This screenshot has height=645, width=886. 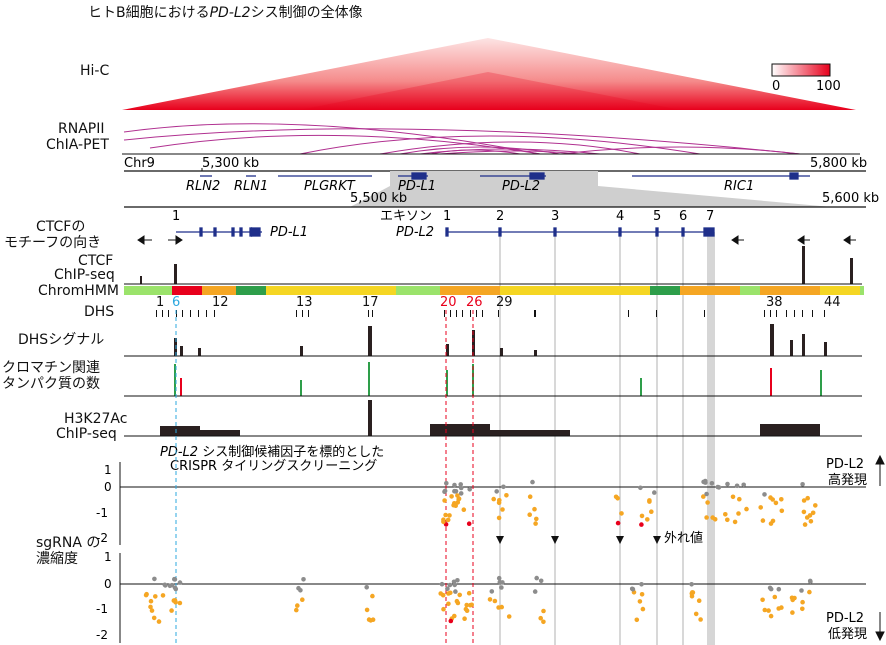 What do you see at coordinates (850, 198) in the screenshot?
I see `zoom-coord-right: 5,600 kb` at bounding box center [850, 198].